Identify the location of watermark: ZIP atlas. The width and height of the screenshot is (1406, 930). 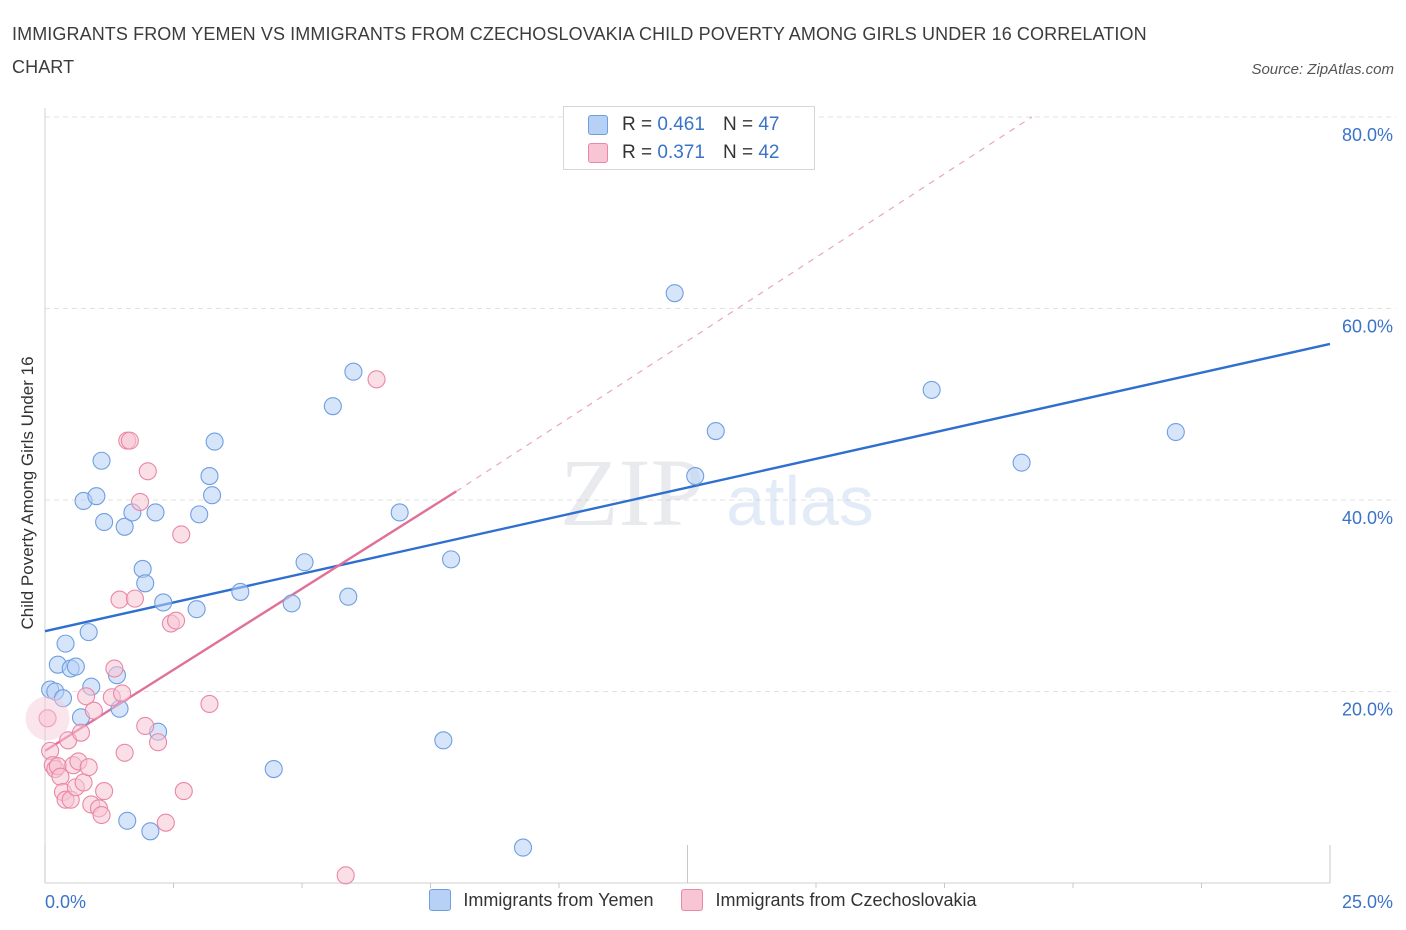
(717, 492).